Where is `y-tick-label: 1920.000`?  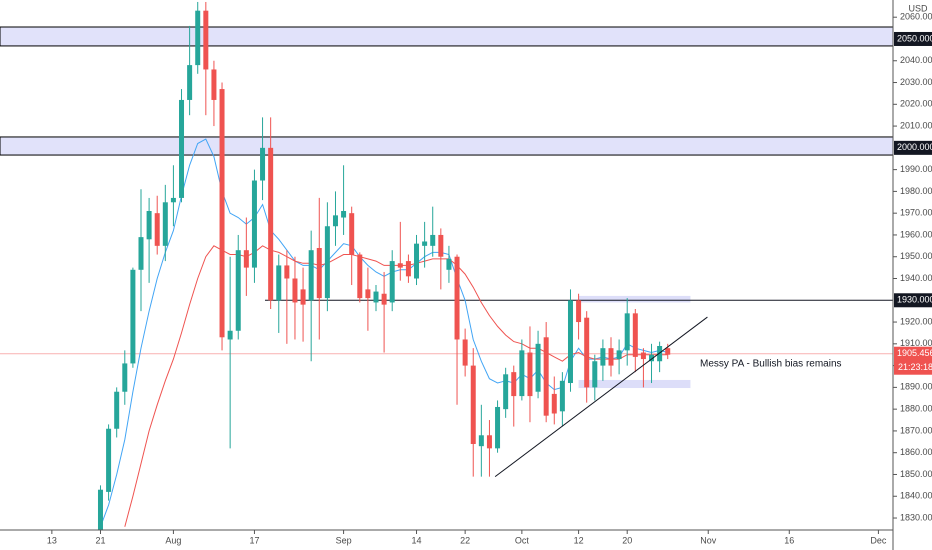
y-tick-label: 1920.000 is located at coordinates (916, 321).